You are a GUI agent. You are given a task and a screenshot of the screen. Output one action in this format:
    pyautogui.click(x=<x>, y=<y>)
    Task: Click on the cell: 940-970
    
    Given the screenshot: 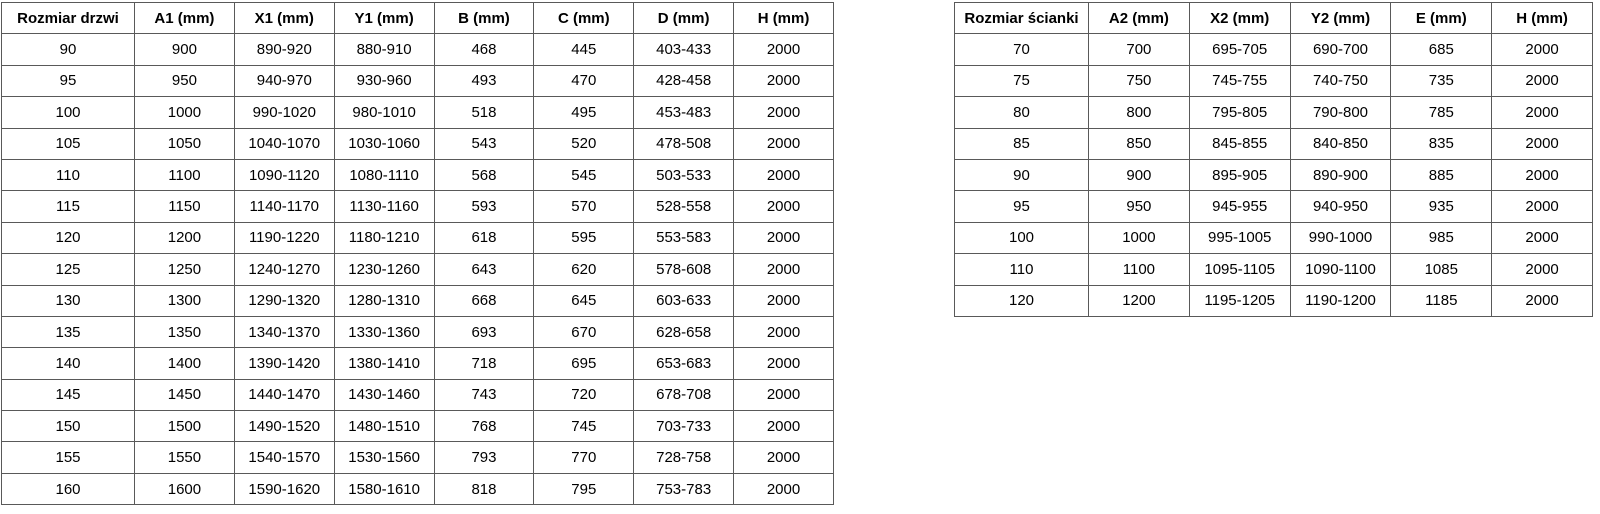 What is the action you would take?
    pyautogui.click(x=284, y=81)
    